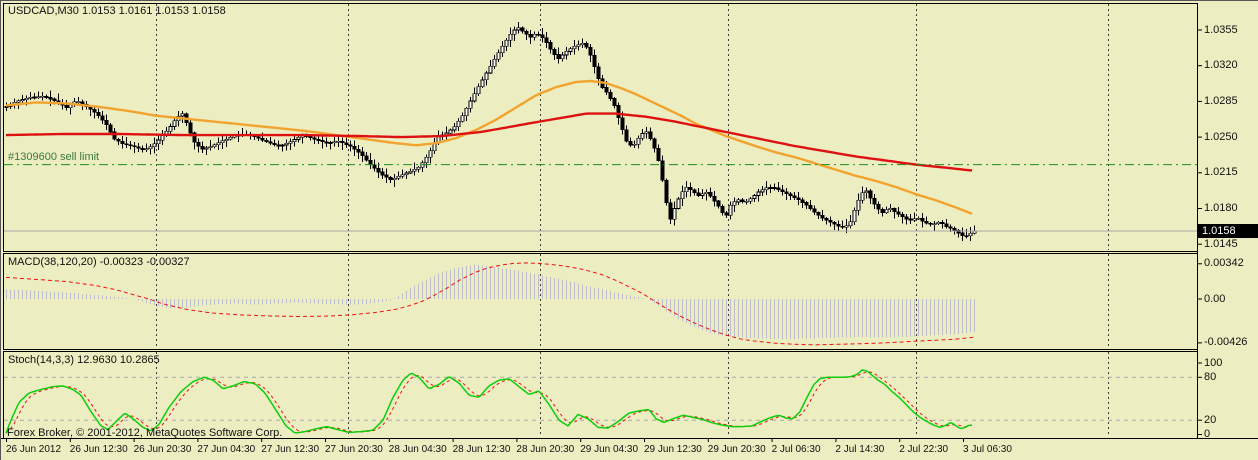 This screenshot has width=1258, height=460. Describe the element at coordinates (1228, 231) in the screenshot. I see `current-price-badge: 1.0158` at that location.